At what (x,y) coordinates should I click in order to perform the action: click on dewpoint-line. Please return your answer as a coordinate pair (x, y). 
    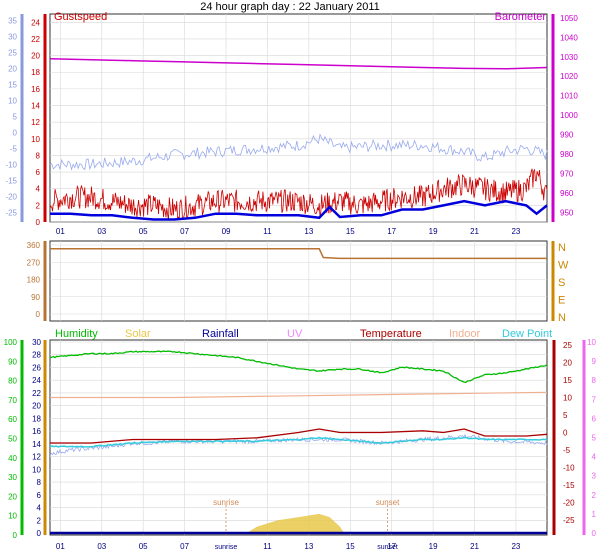
    Looking at the image, I should click on (298, 442).